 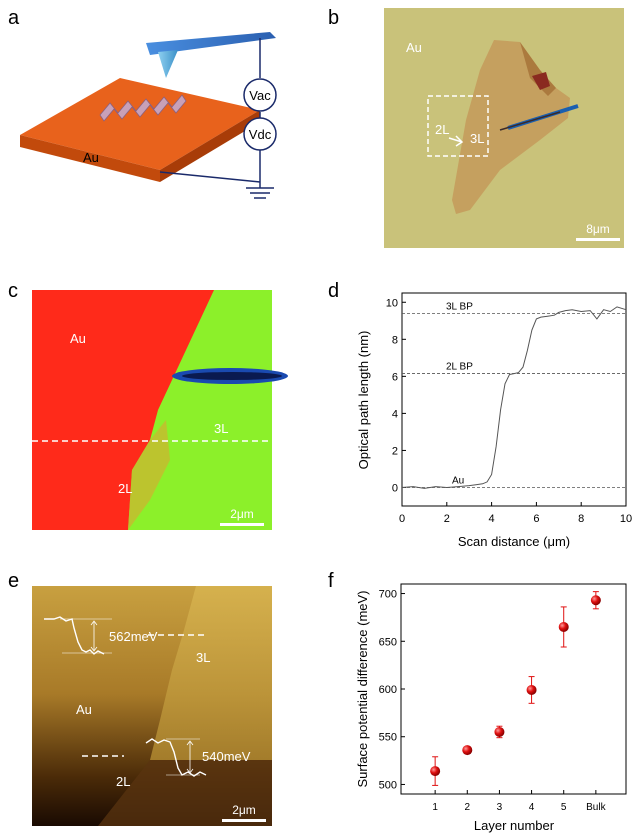 I want to click on bp-flake-pattern, so click(x=143, y=108).